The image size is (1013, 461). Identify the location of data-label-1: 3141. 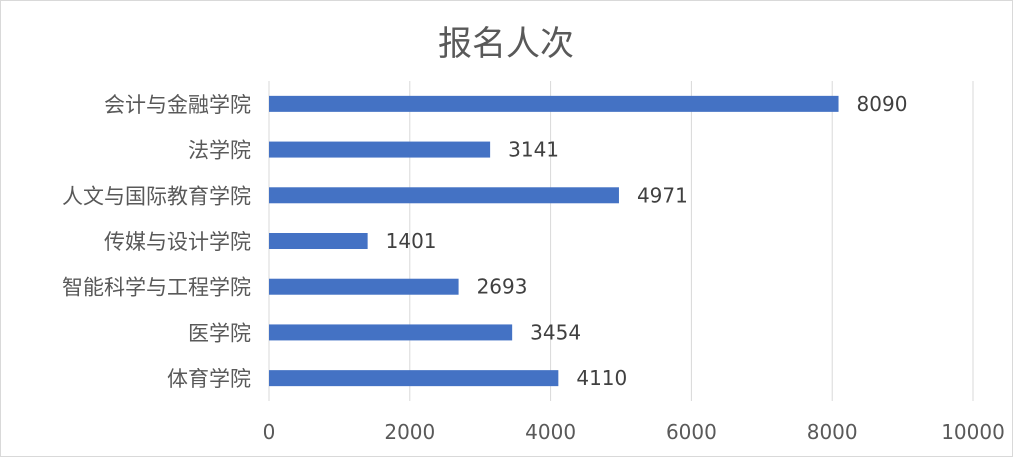
(533, 150).